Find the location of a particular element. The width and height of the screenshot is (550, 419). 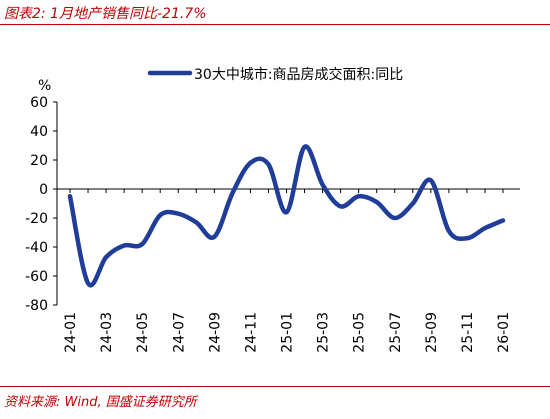

figure-title: 图表2: 1月地产销售同比-21.7% is located at coordinates (105, 14).